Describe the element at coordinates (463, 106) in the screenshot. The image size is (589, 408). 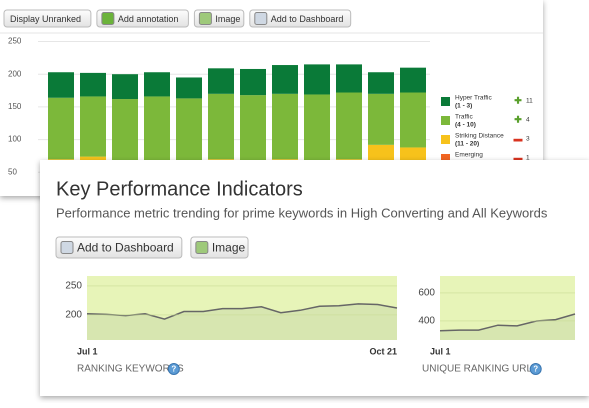
I see `legend-range: (1 - 3)` at that location.